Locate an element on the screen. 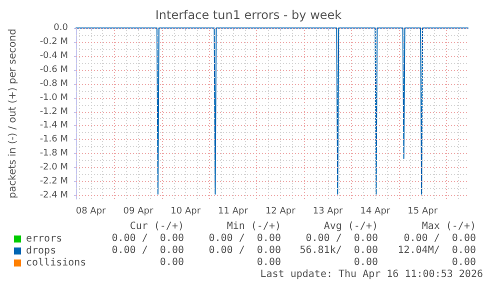  y-tick-label: -1.6 M is located at coordinates (54, 139).